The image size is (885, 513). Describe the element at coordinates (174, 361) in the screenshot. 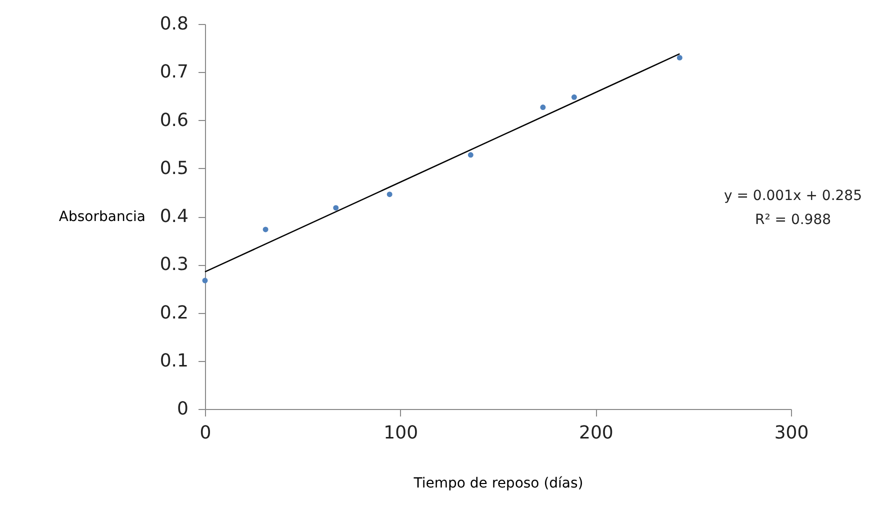

I see `y-tick-label: 0.1` at that location.